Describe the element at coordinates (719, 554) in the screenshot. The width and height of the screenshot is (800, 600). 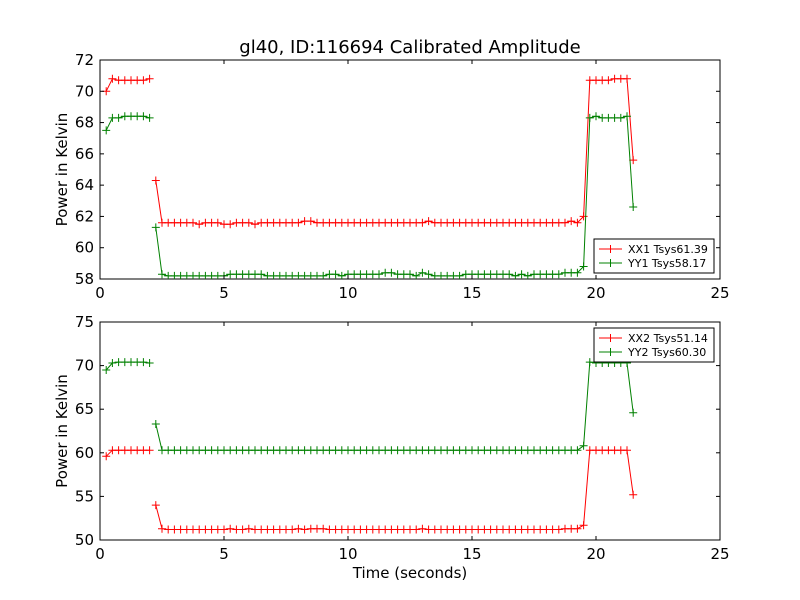
I see `x-tick-label: 25` at that location.